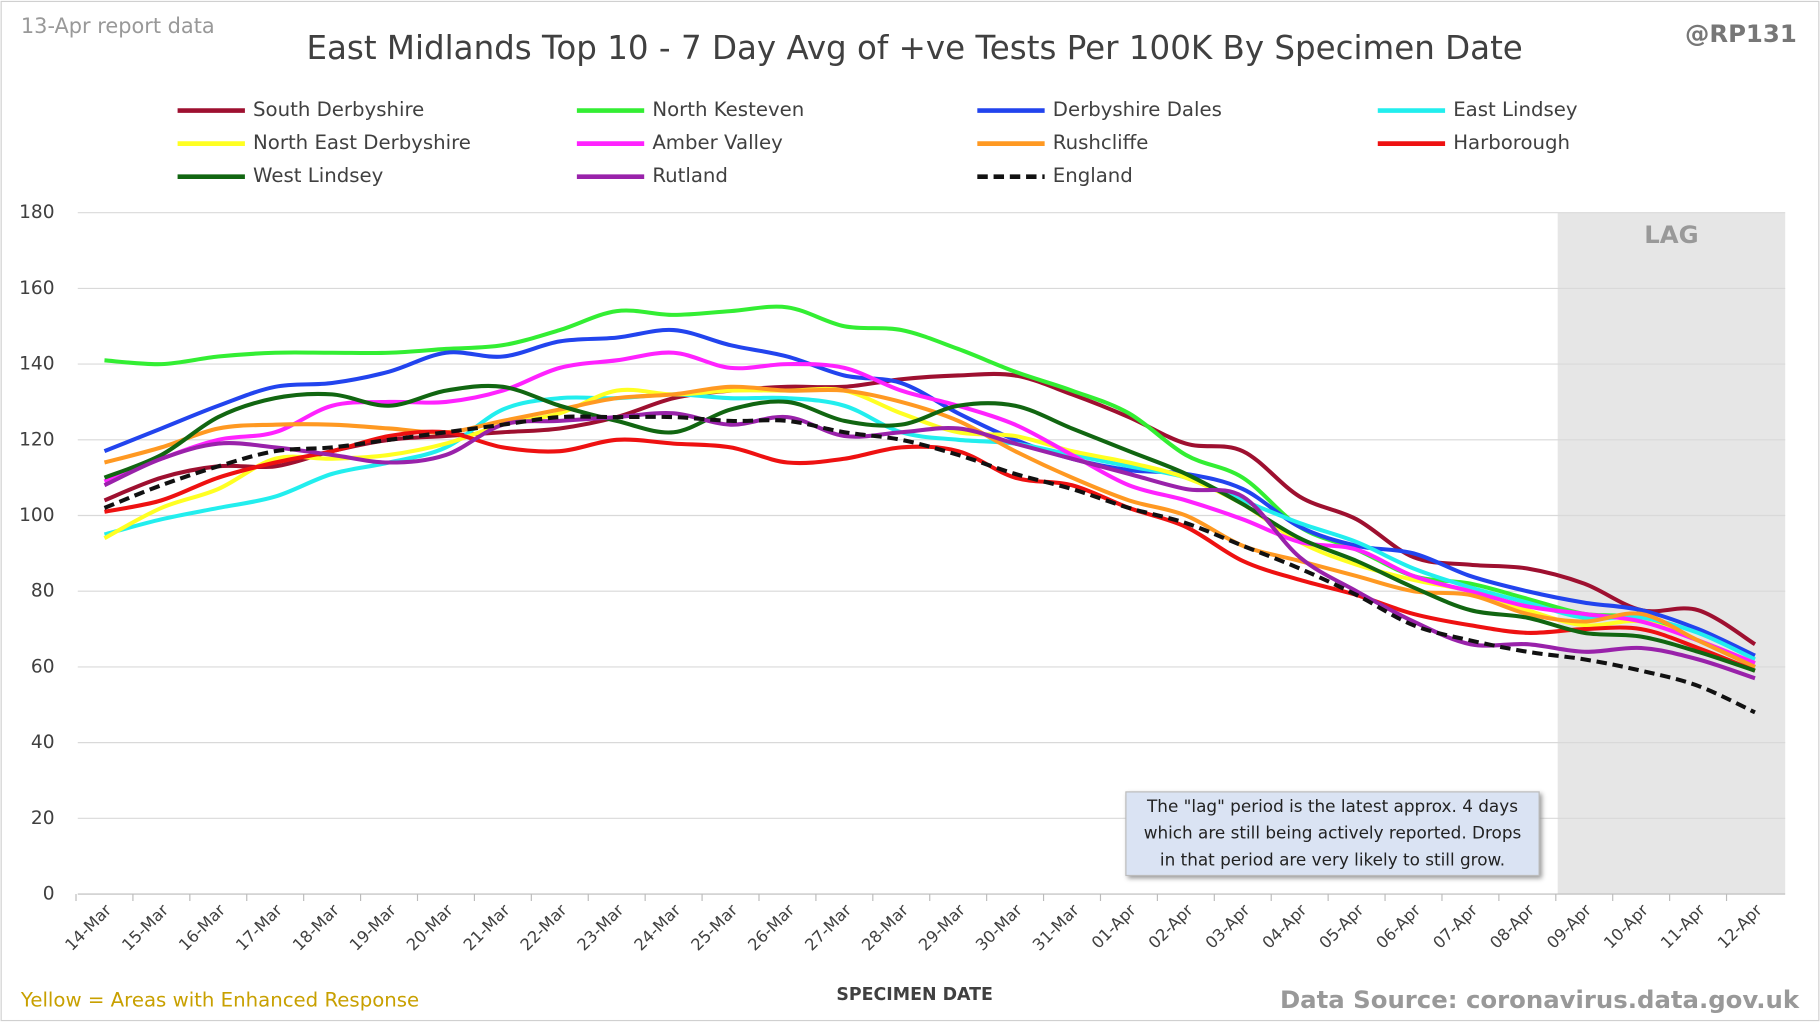  I want to click on legend-label: South Derbyshire, so click(338, 109).